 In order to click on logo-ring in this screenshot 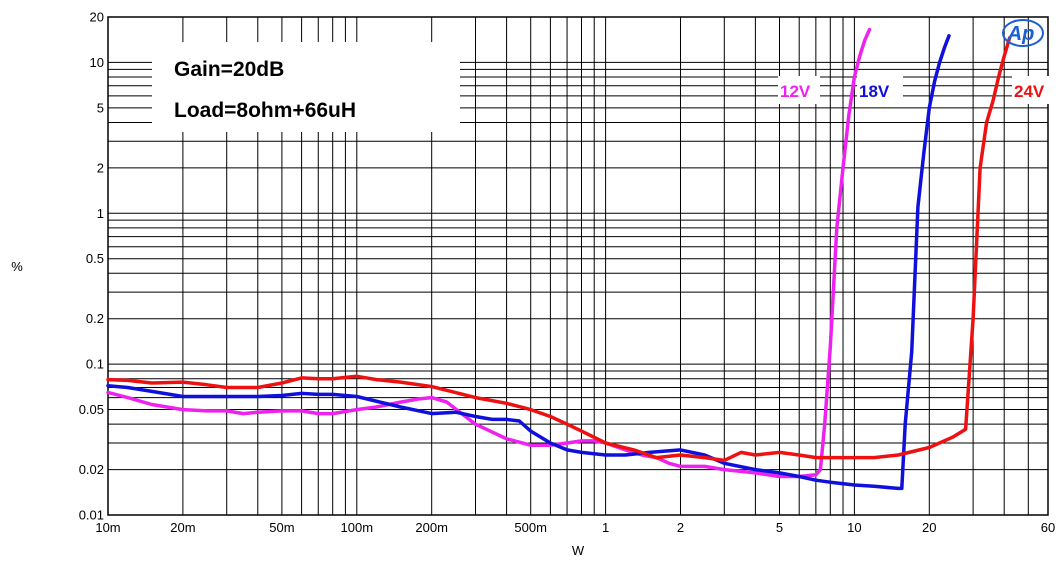, I will do `click(1023, 33)`.